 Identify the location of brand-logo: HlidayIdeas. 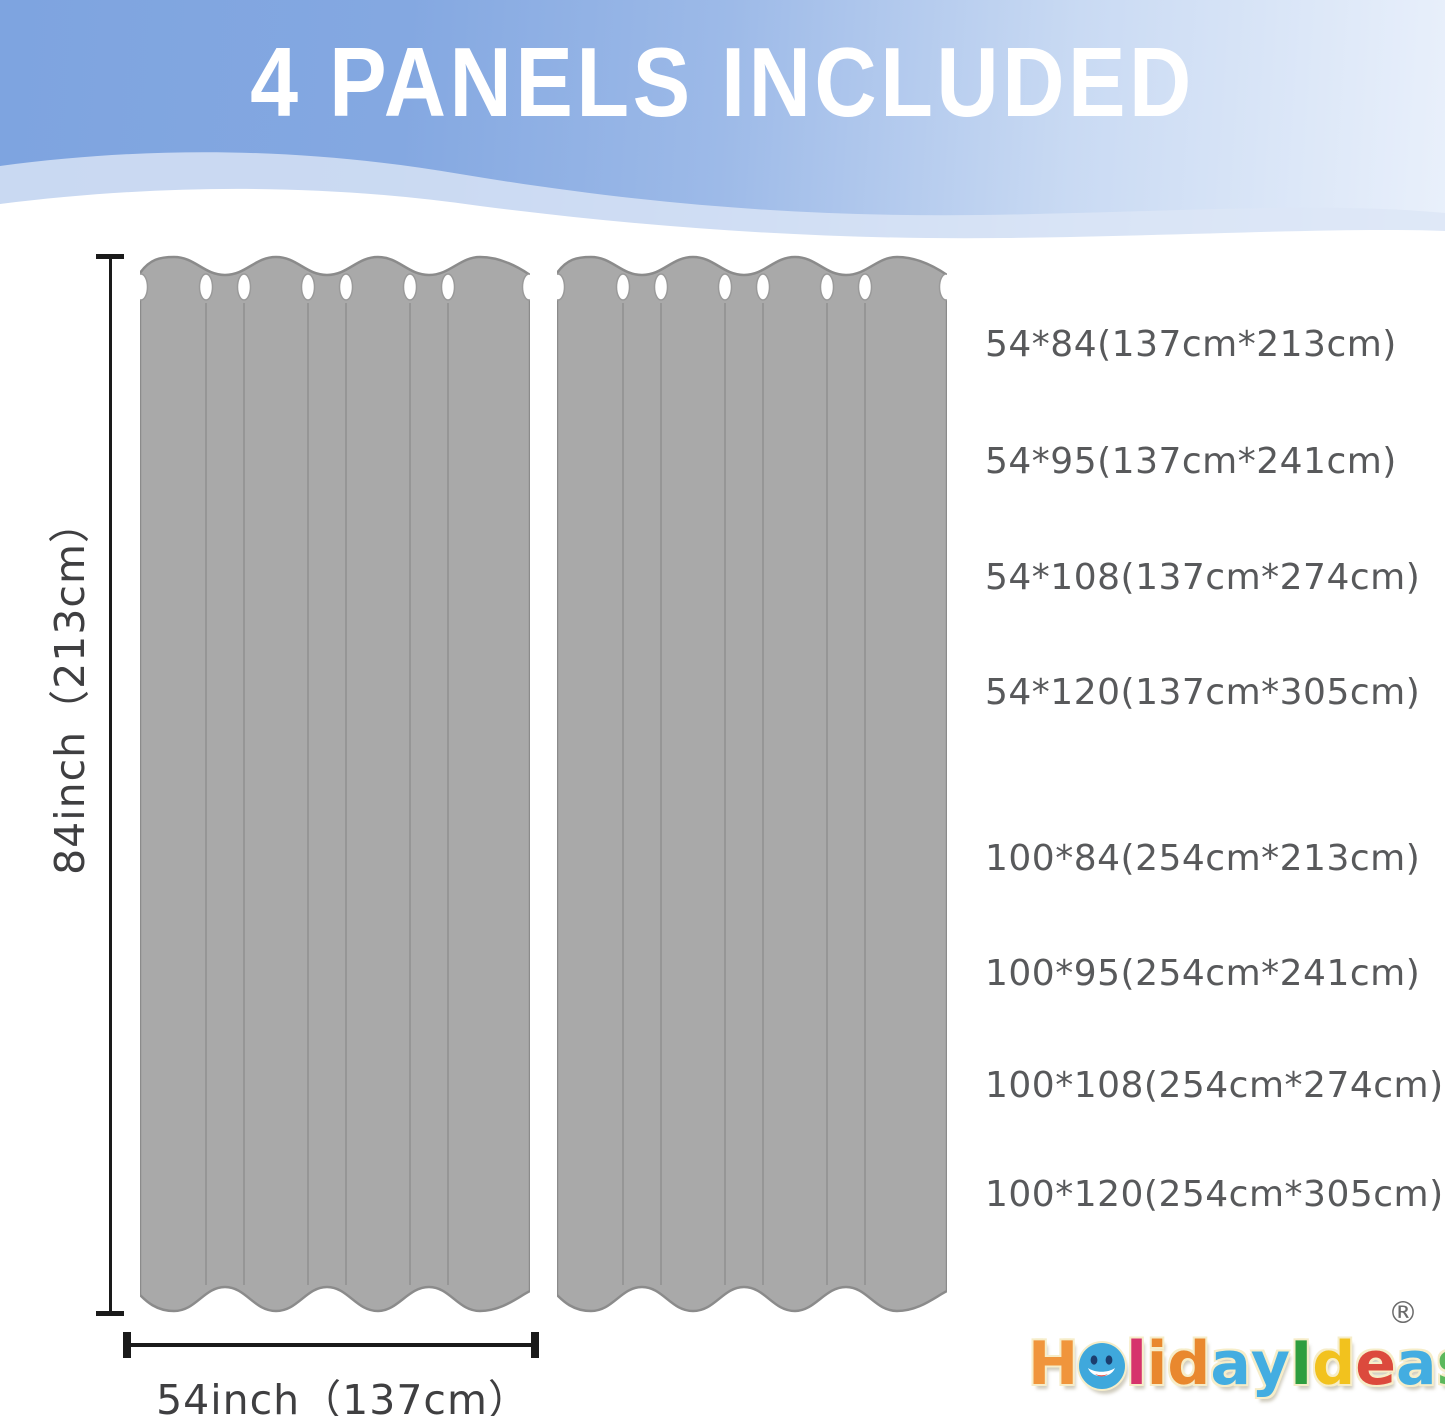
(1236, 1364).